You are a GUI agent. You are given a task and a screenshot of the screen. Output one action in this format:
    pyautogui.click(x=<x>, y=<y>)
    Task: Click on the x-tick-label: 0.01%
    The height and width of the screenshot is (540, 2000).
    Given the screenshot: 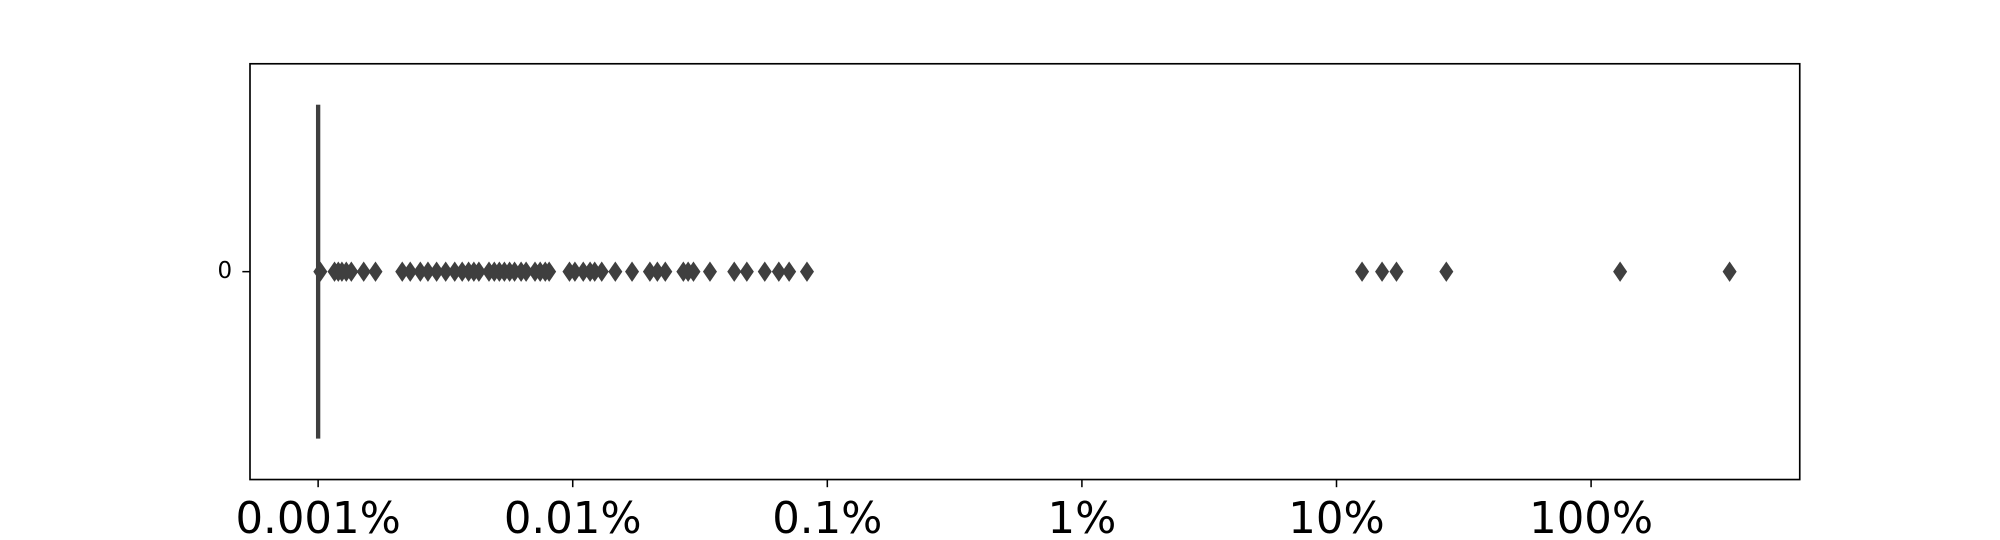 What is the action you would take?
    pyautogui.click(x=573, y=517)
    